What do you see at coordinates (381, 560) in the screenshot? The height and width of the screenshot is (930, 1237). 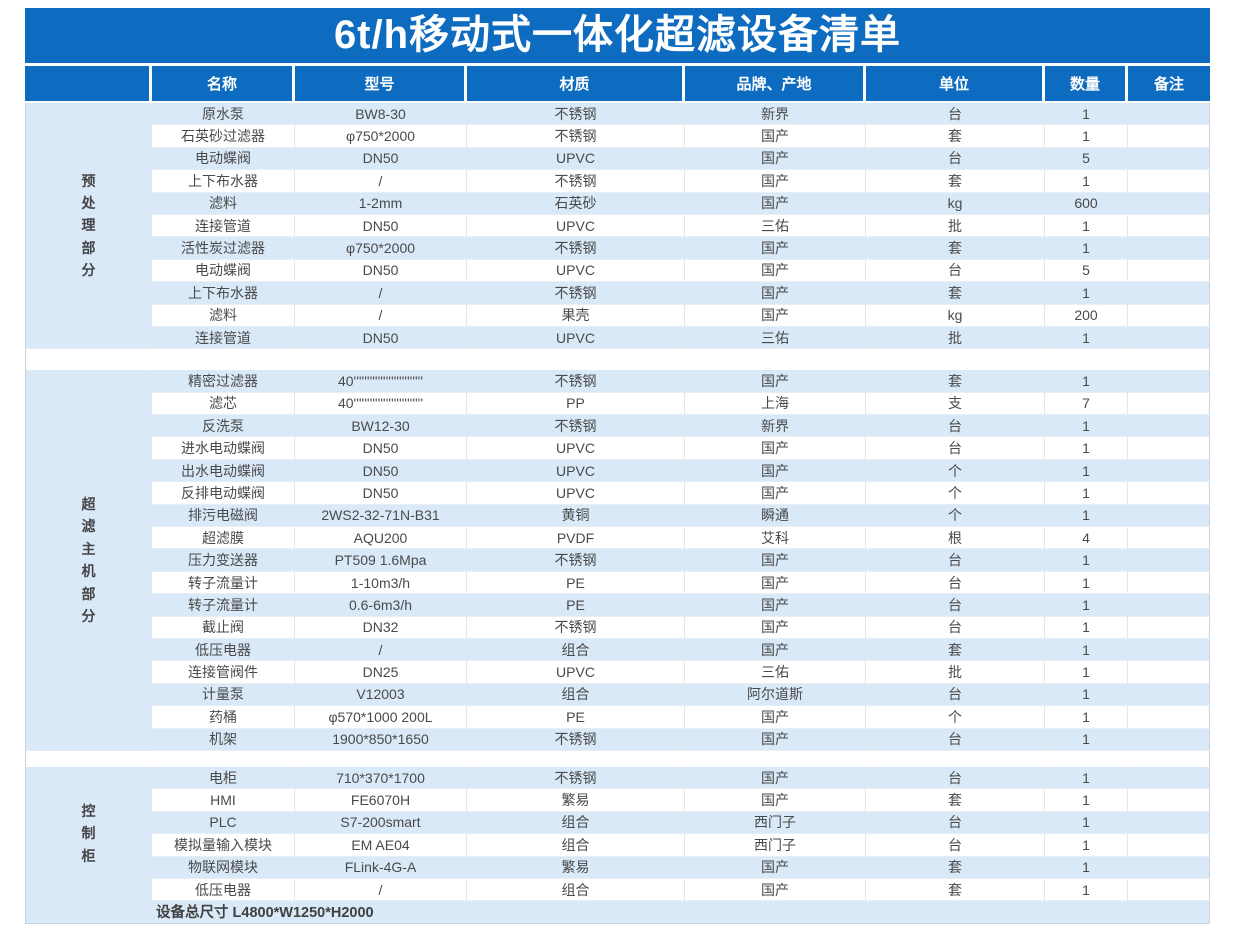 I see `table-cell: PT509 1.6Mpa` at bounding box center [381, 560].